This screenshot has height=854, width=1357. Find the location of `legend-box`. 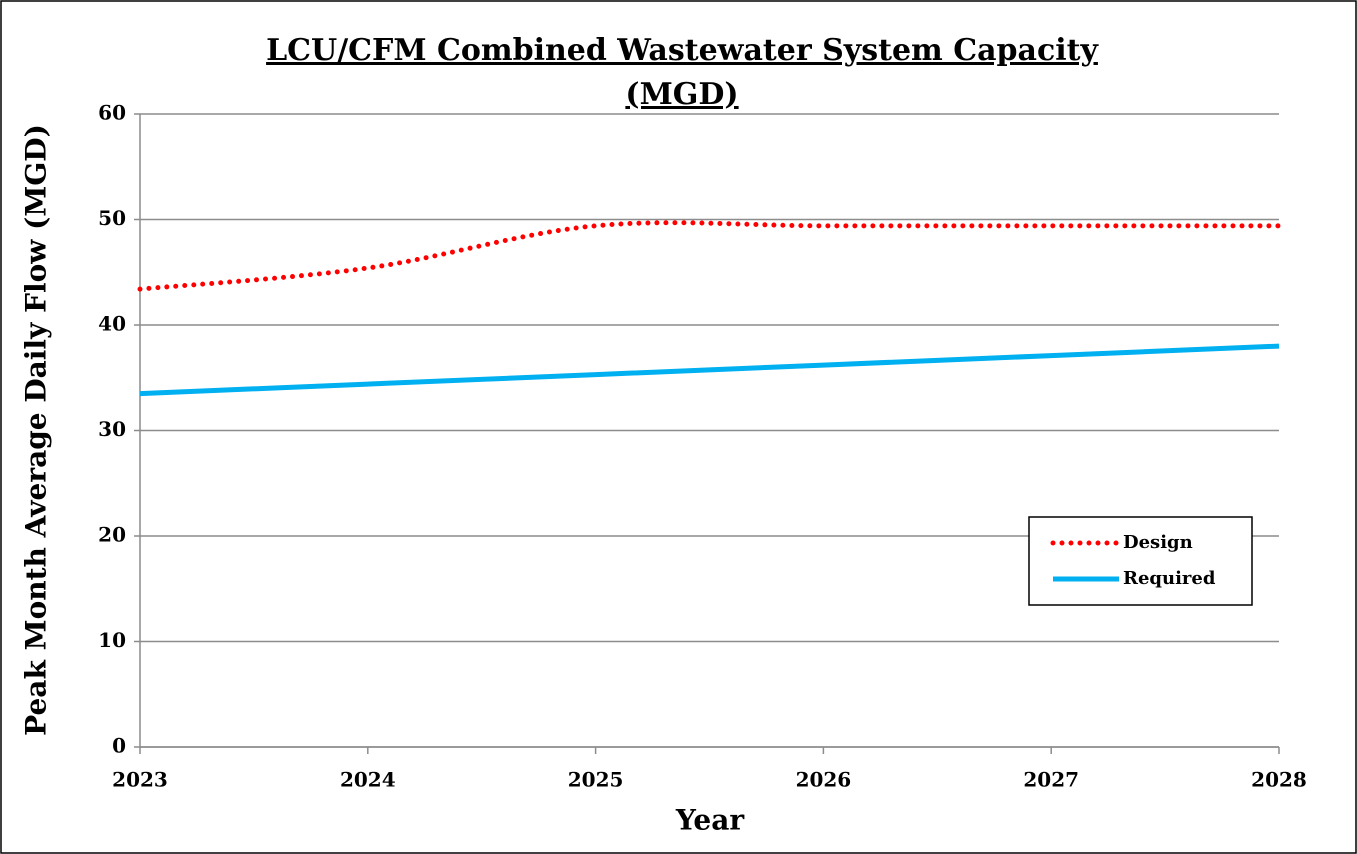

legend-box is located at coordinates (1140, 561).